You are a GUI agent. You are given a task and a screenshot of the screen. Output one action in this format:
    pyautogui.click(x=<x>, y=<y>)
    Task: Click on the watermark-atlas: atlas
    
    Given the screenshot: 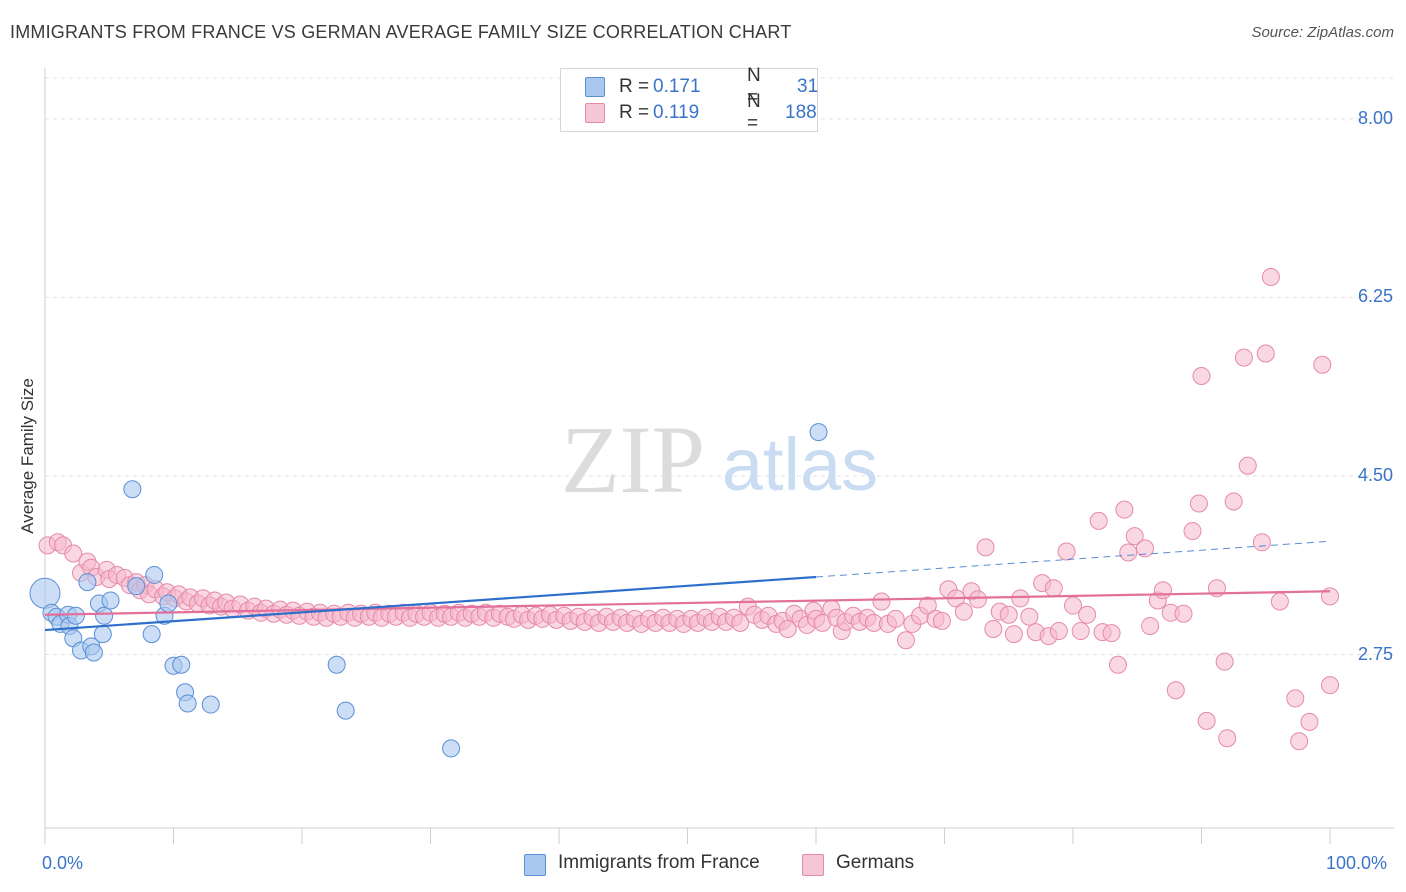 What is the action you would take?
    pyautogui.click(x=800, y=464)
    